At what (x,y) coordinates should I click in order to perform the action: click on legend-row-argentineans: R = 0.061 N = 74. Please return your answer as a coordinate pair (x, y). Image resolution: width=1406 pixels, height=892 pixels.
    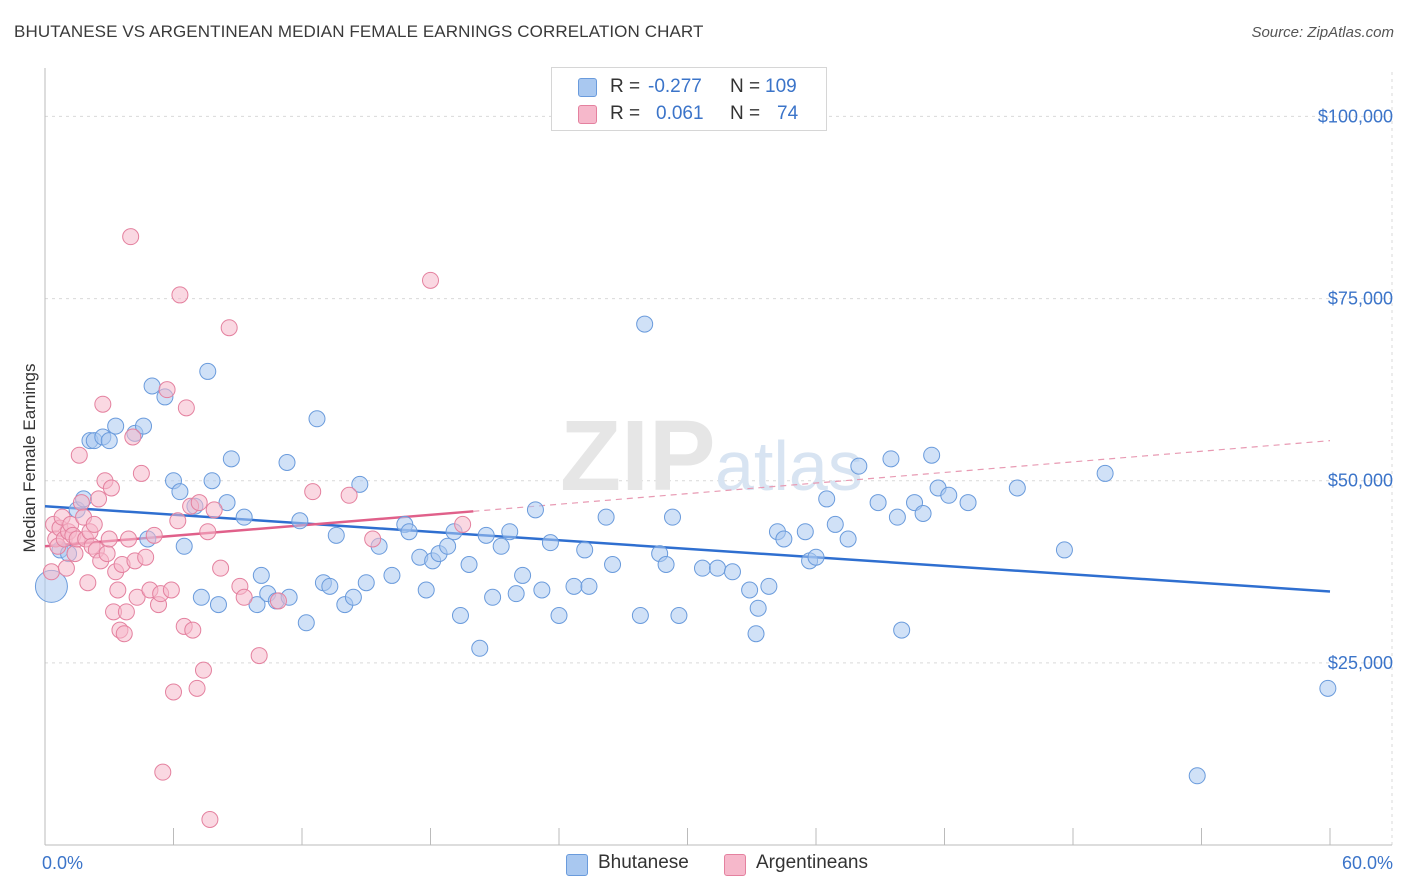
    Looking at the image, I should click on (689, 114).